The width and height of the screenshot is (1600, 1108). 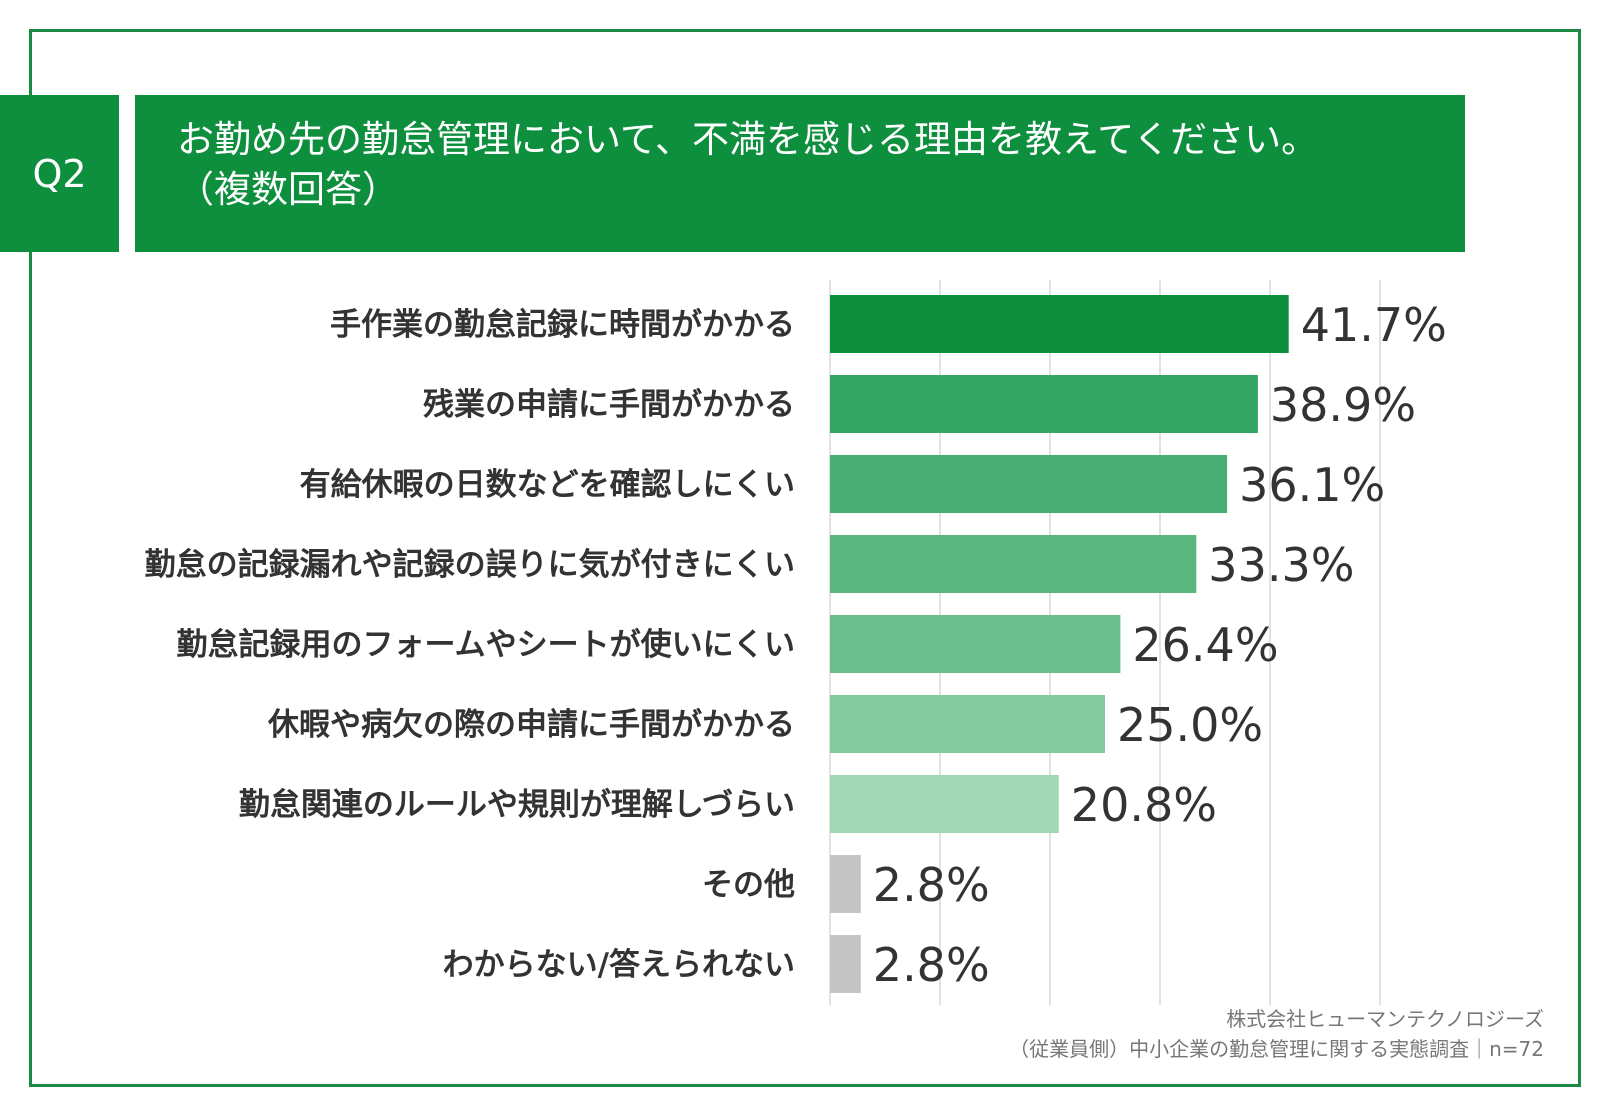 What do you see at coordinates (470, 565) in the screenshot?
I see `category-label: 勤怠の記録漏れや記録の誤りに気が付きにくい` at bounding box center [470, 565].